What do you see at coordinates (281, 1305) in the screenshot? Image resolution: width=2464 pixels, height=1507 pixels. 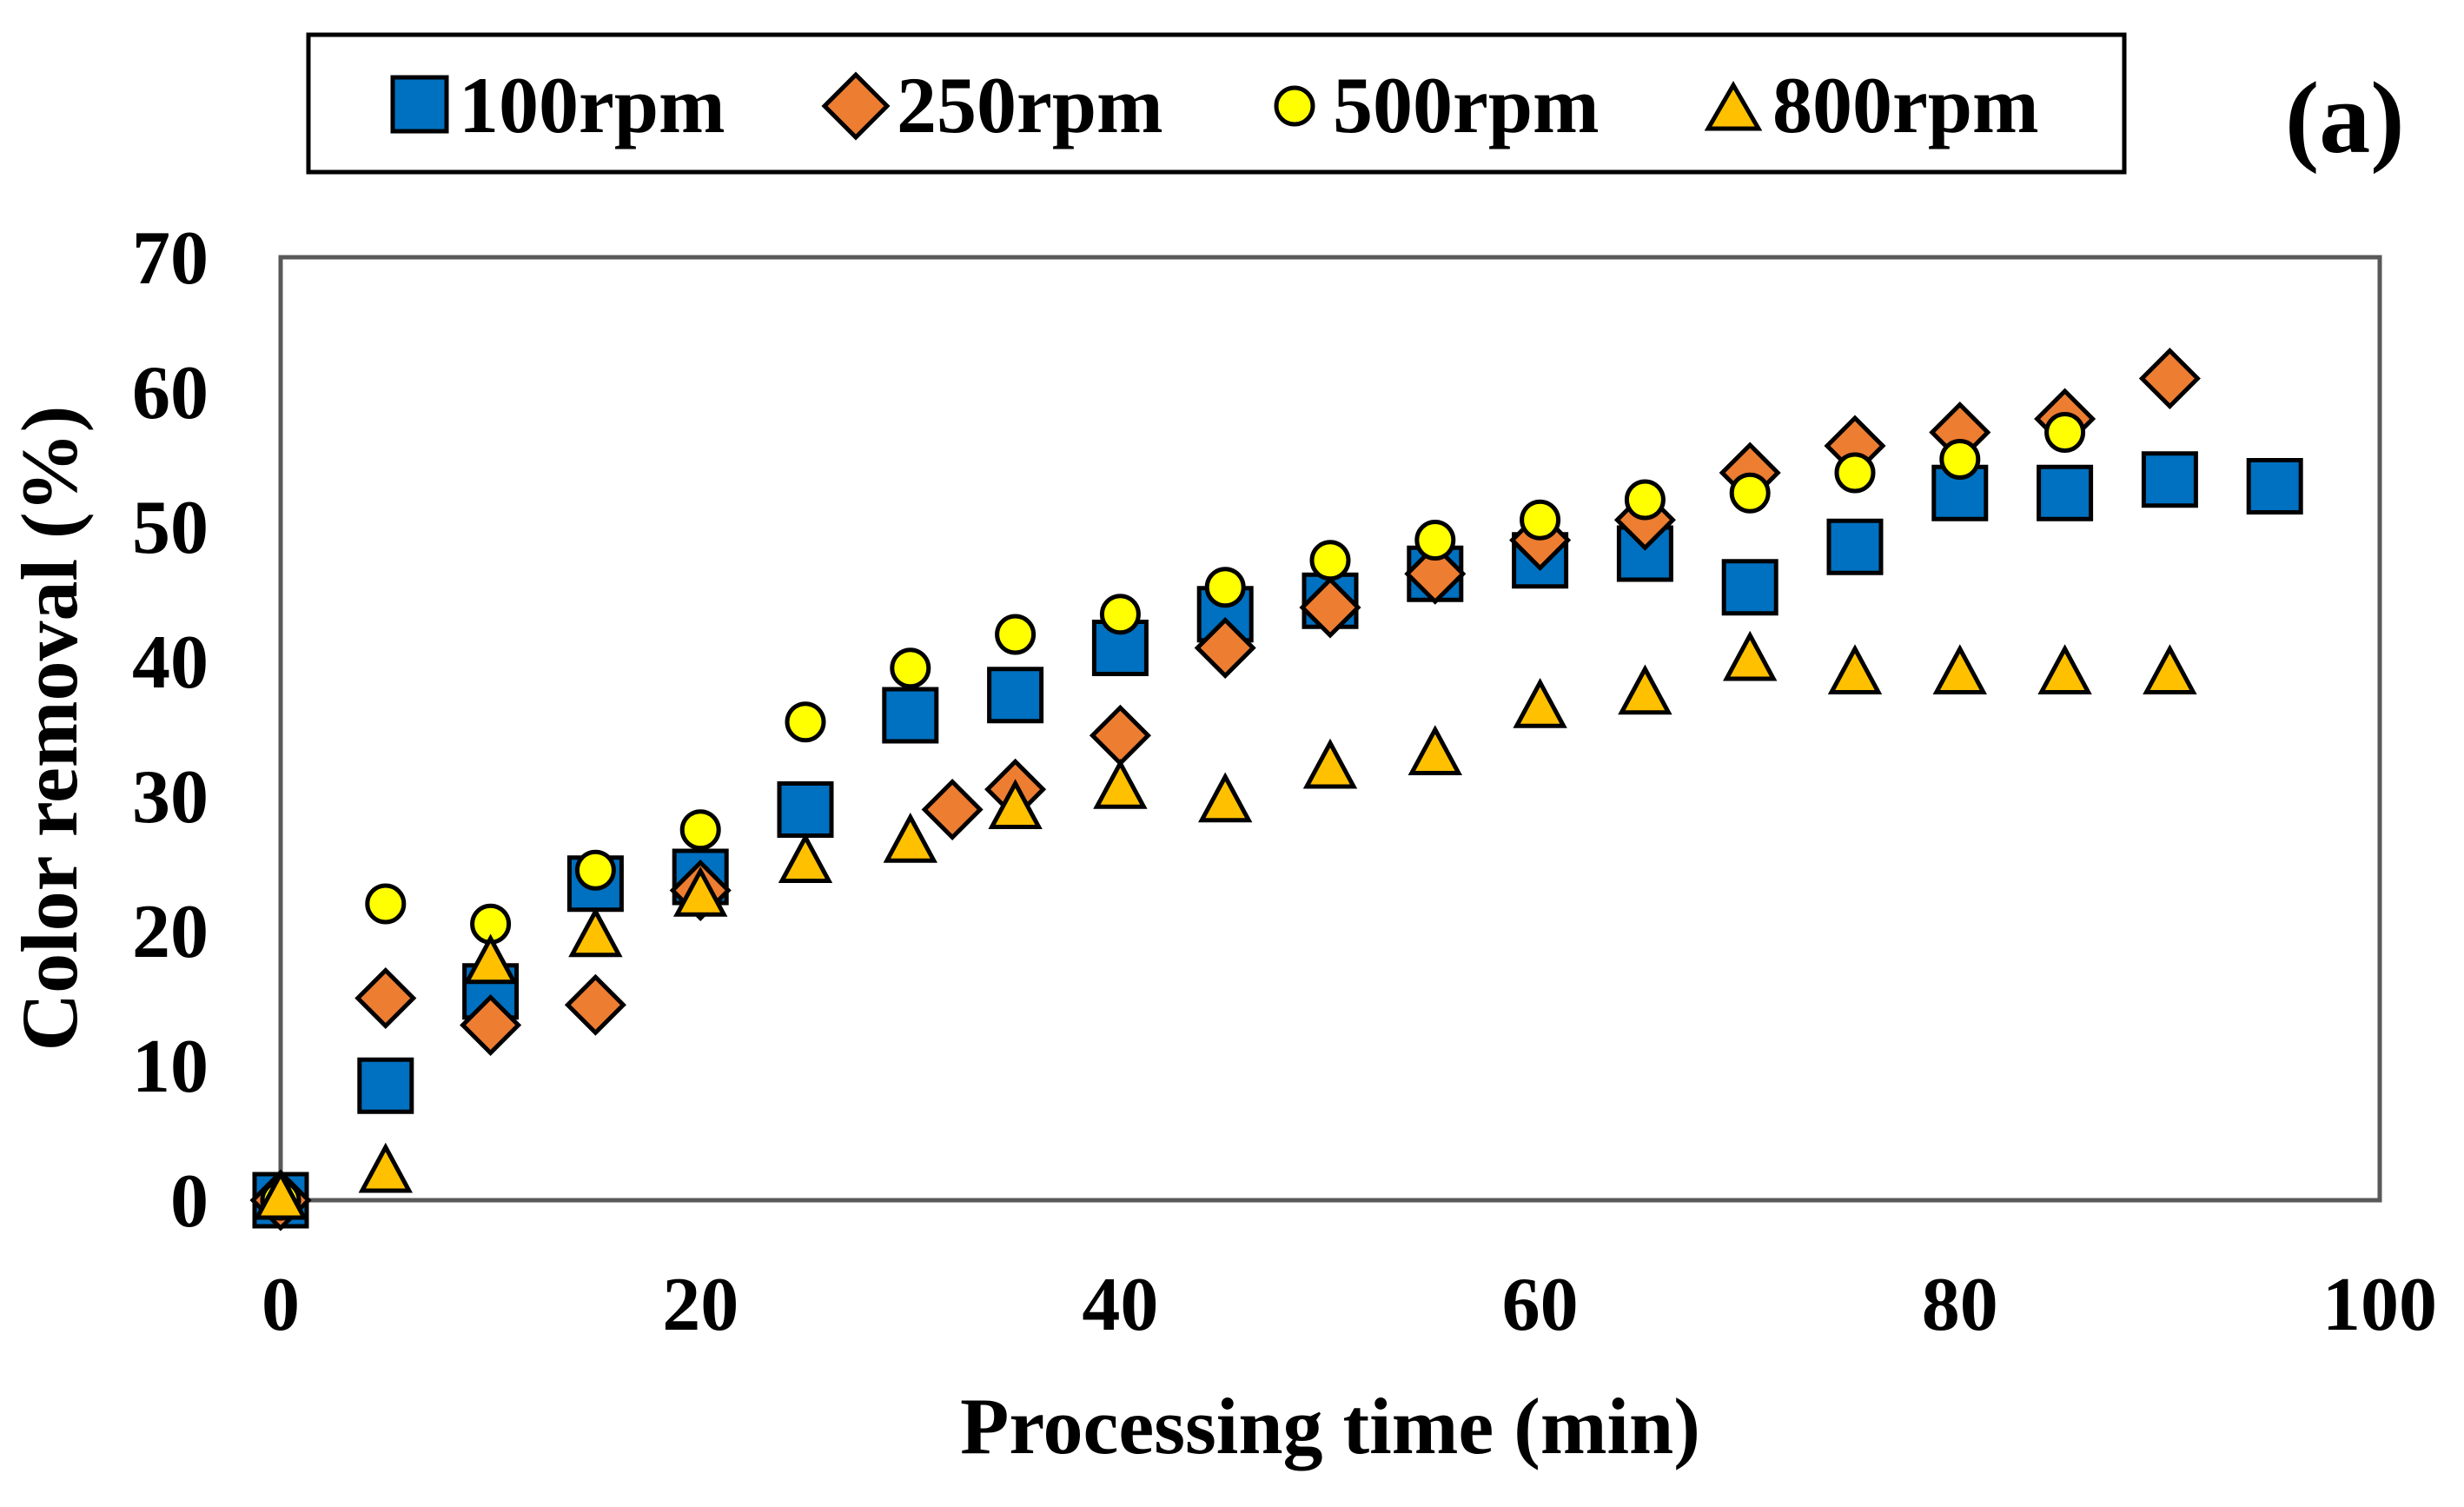 I see `x-tick-label: 0` at bounding box center [281, 1305].